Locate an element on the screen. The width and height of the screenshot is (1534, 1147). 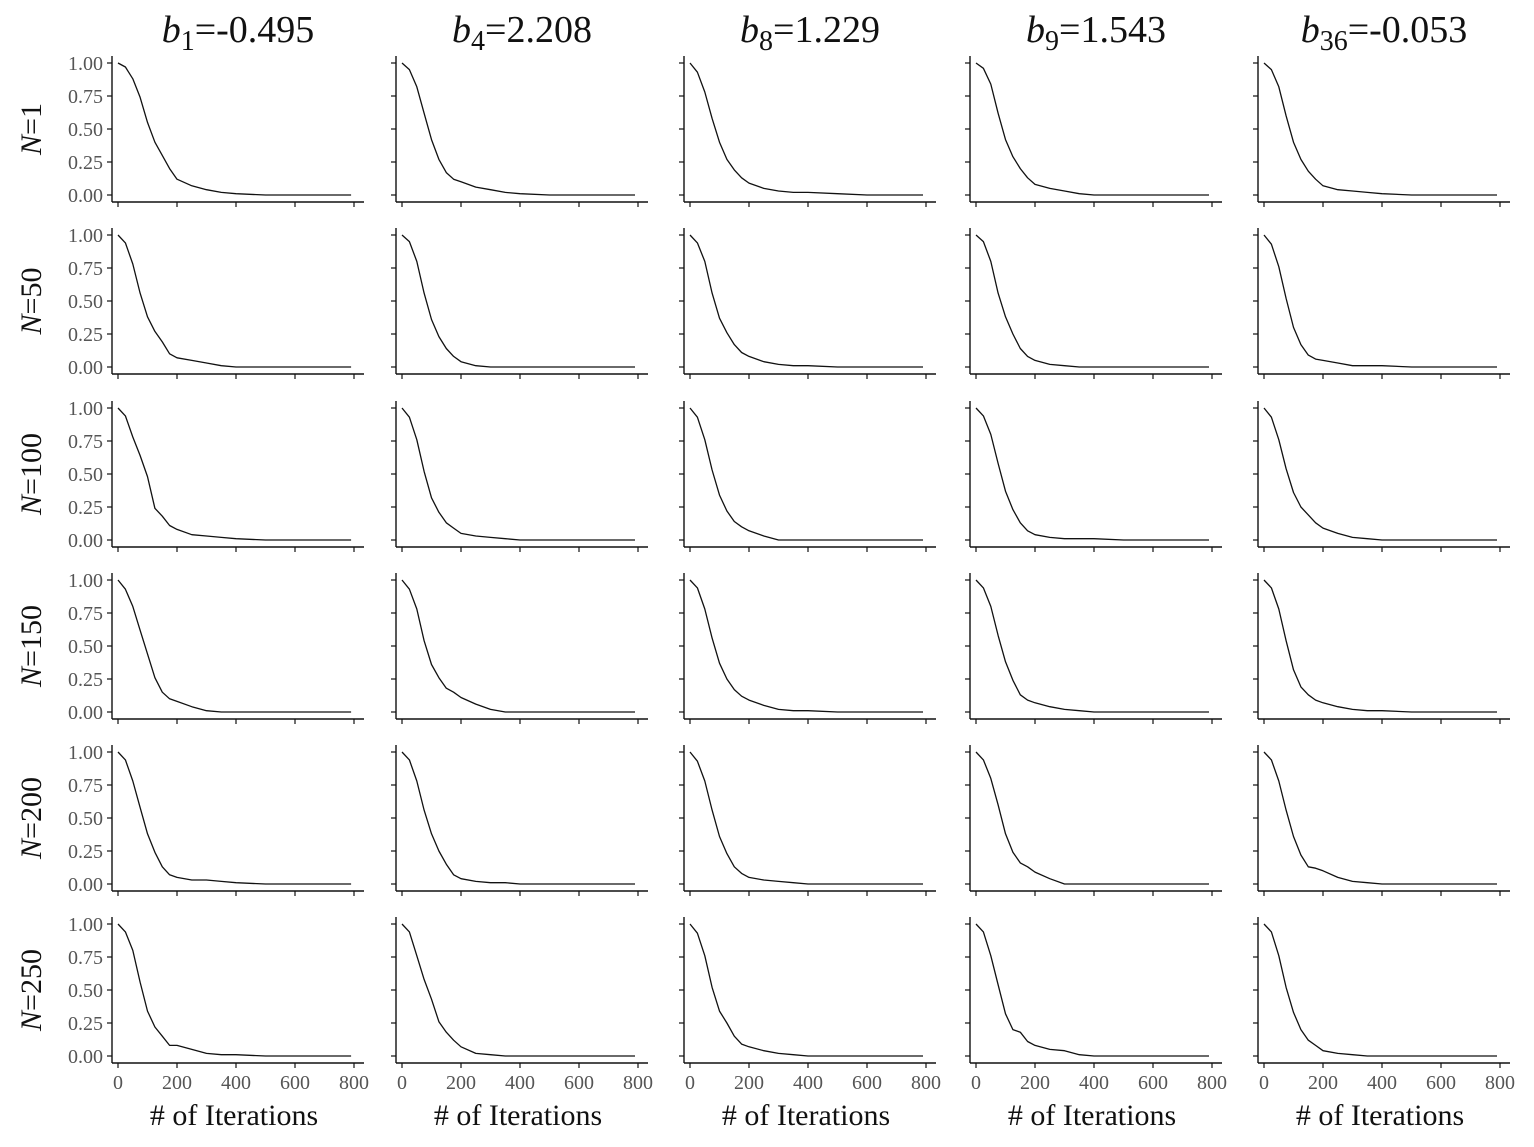
row-label: N=150 is located at coordinates (31, 646).